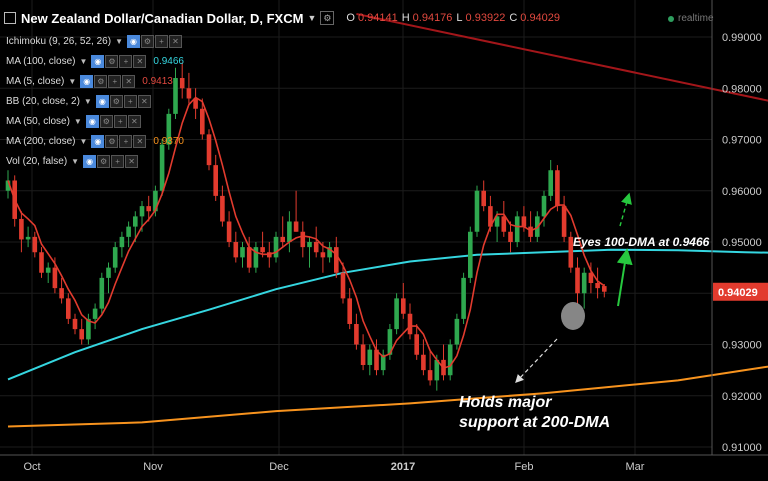  Describe the element at coordinates (432, 18) in the screenshot. I see `high-value: 0.94176` at that location.